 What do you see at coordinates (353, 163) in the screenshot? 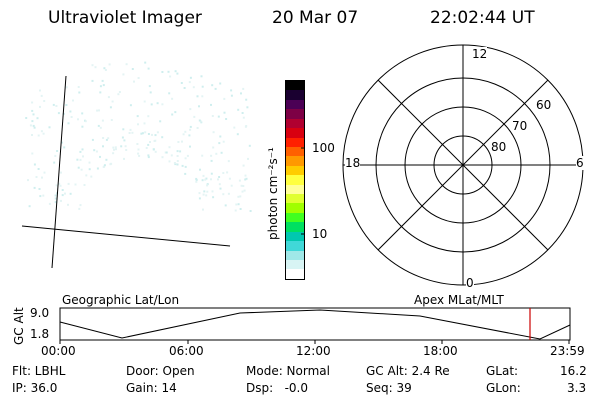
I see `polar-label-18: 18` at bounding box center [353, 163].